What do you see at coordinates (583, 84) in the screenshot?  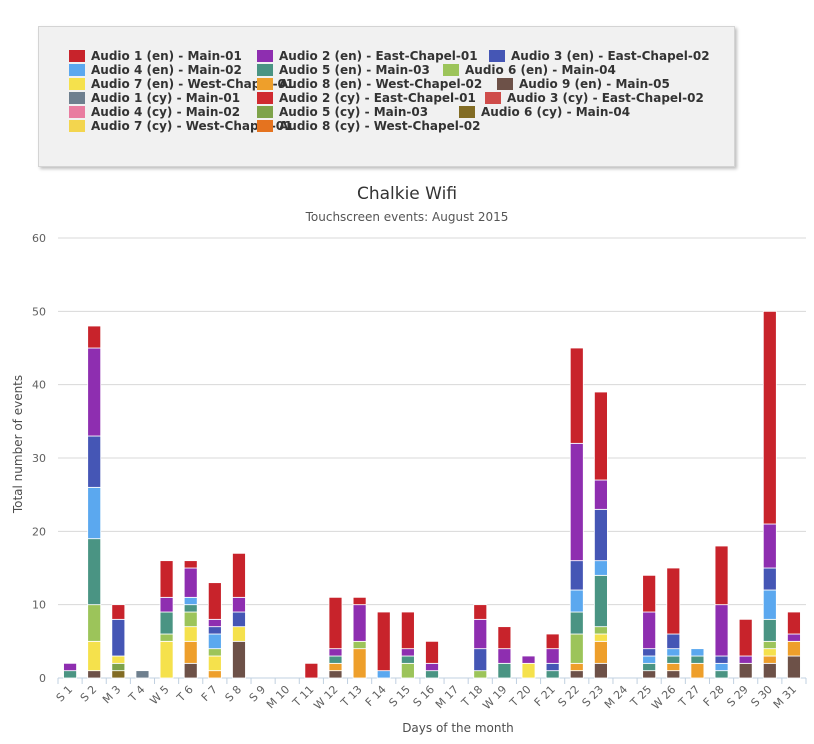 I see `legend-item: Audio 9 (en) - Main-05` at bounding box center [583, 84].